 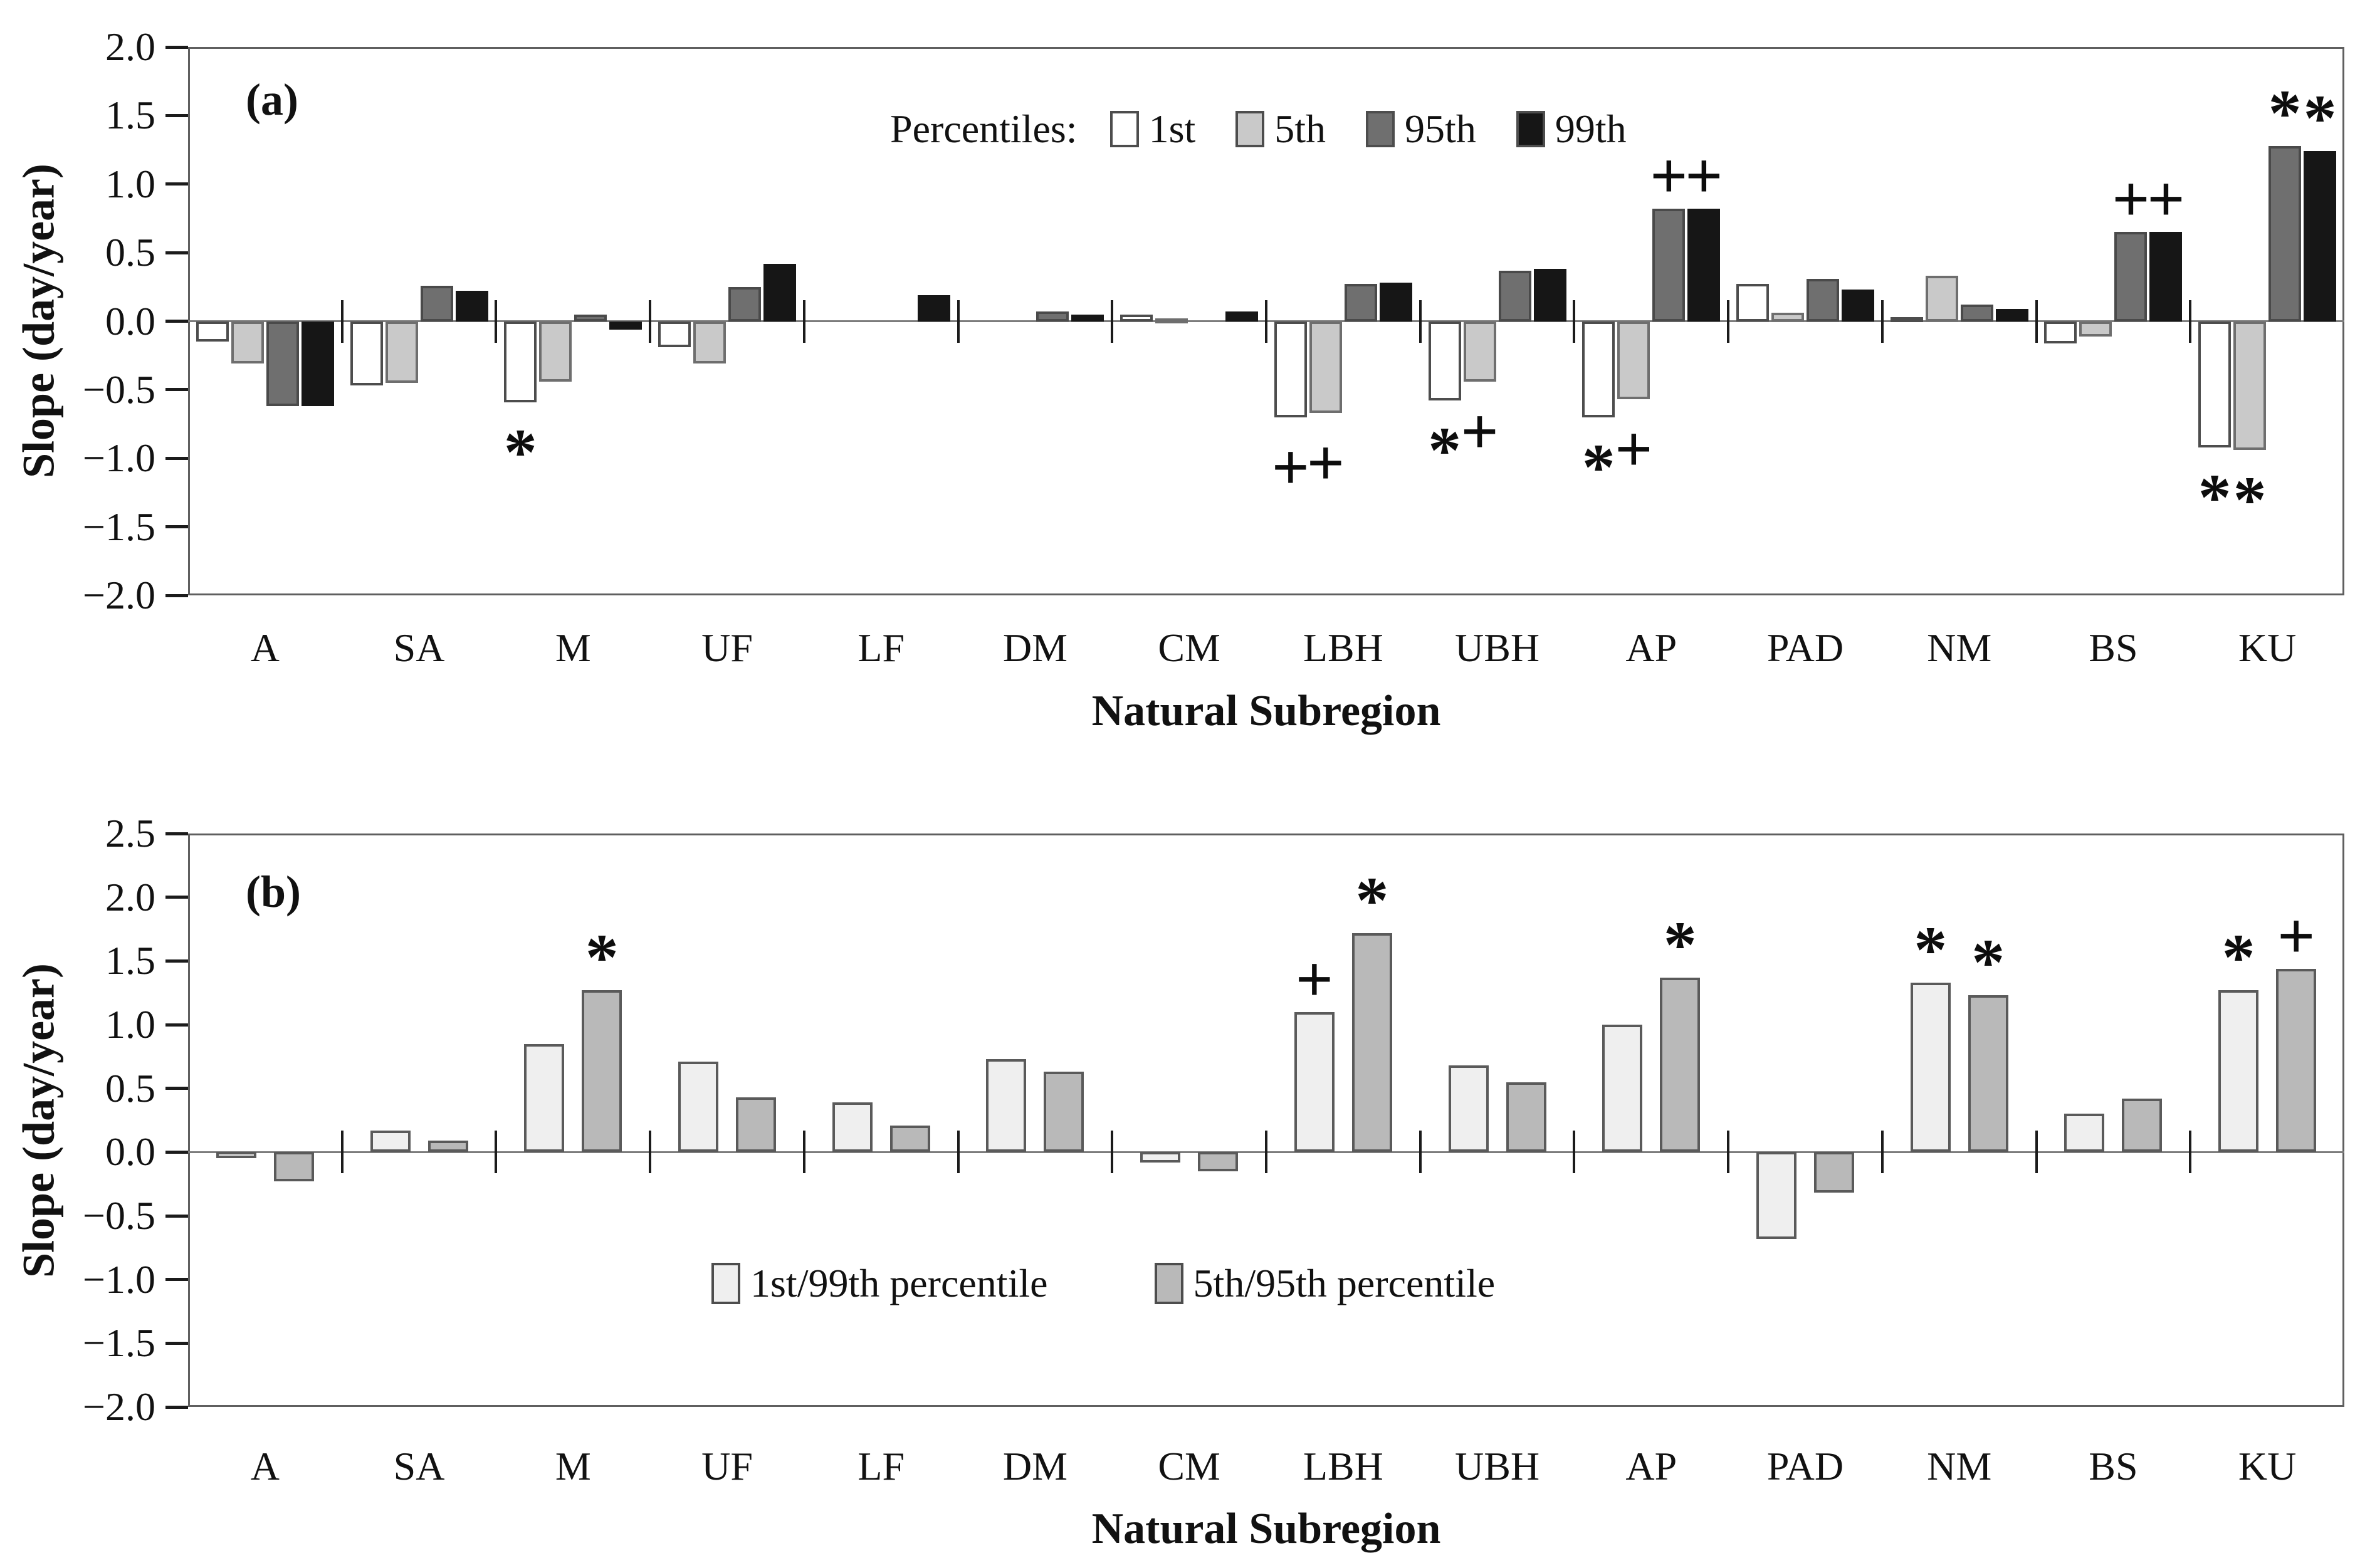 I want to click on x-category-label-a-NM: NM, so click(x=1959, y=647).